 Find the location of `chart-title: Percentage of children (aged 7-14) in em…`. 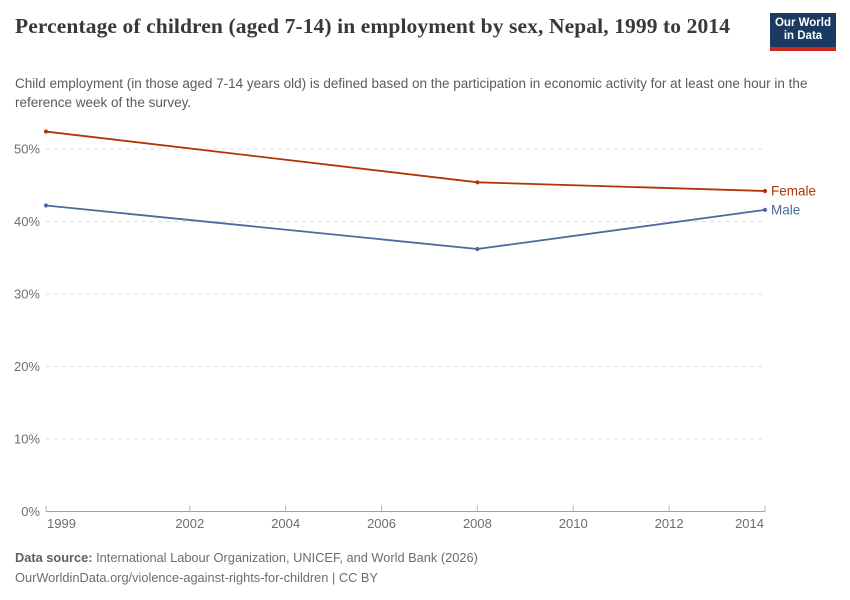

chart-title: Percentage of children (aged 7-14) in em… is located at coordinates (373, 26).